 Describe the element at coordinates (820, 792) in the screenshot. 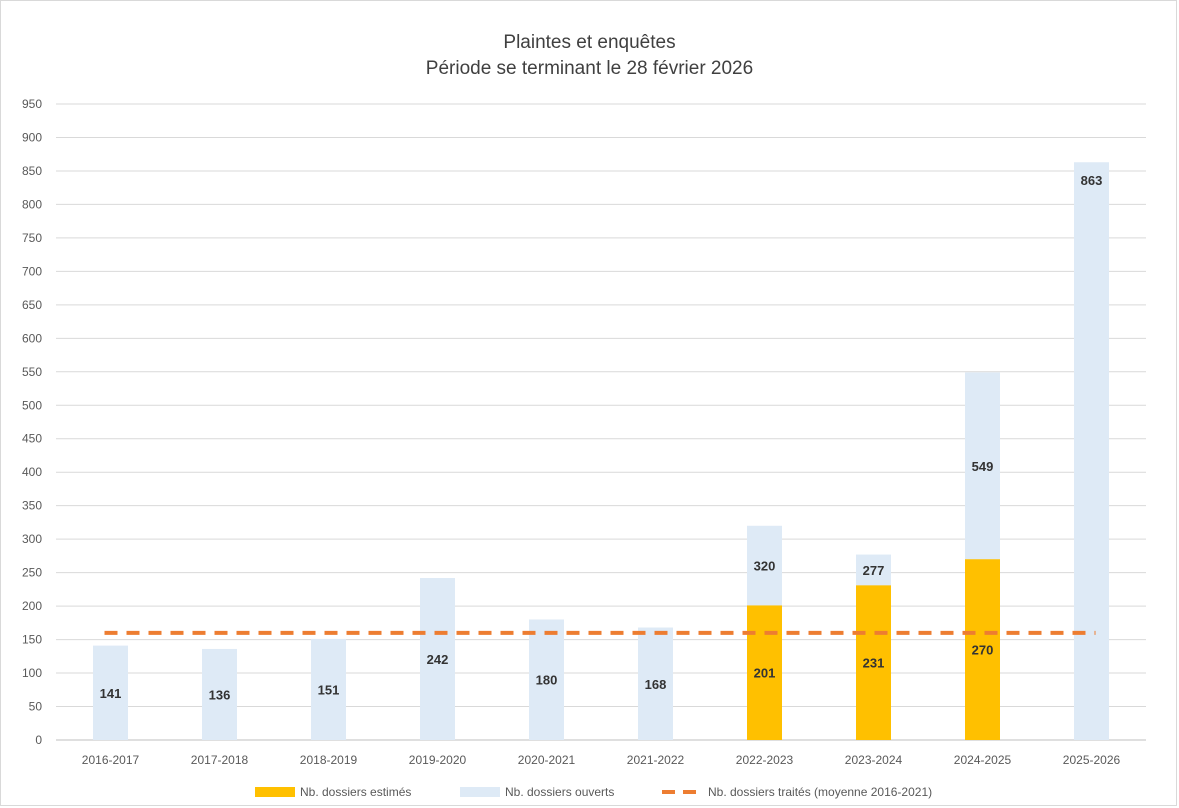

I see `legend-label-moyenne: Nb. dossiers traités (moyenne 2016-2021)` at that location.